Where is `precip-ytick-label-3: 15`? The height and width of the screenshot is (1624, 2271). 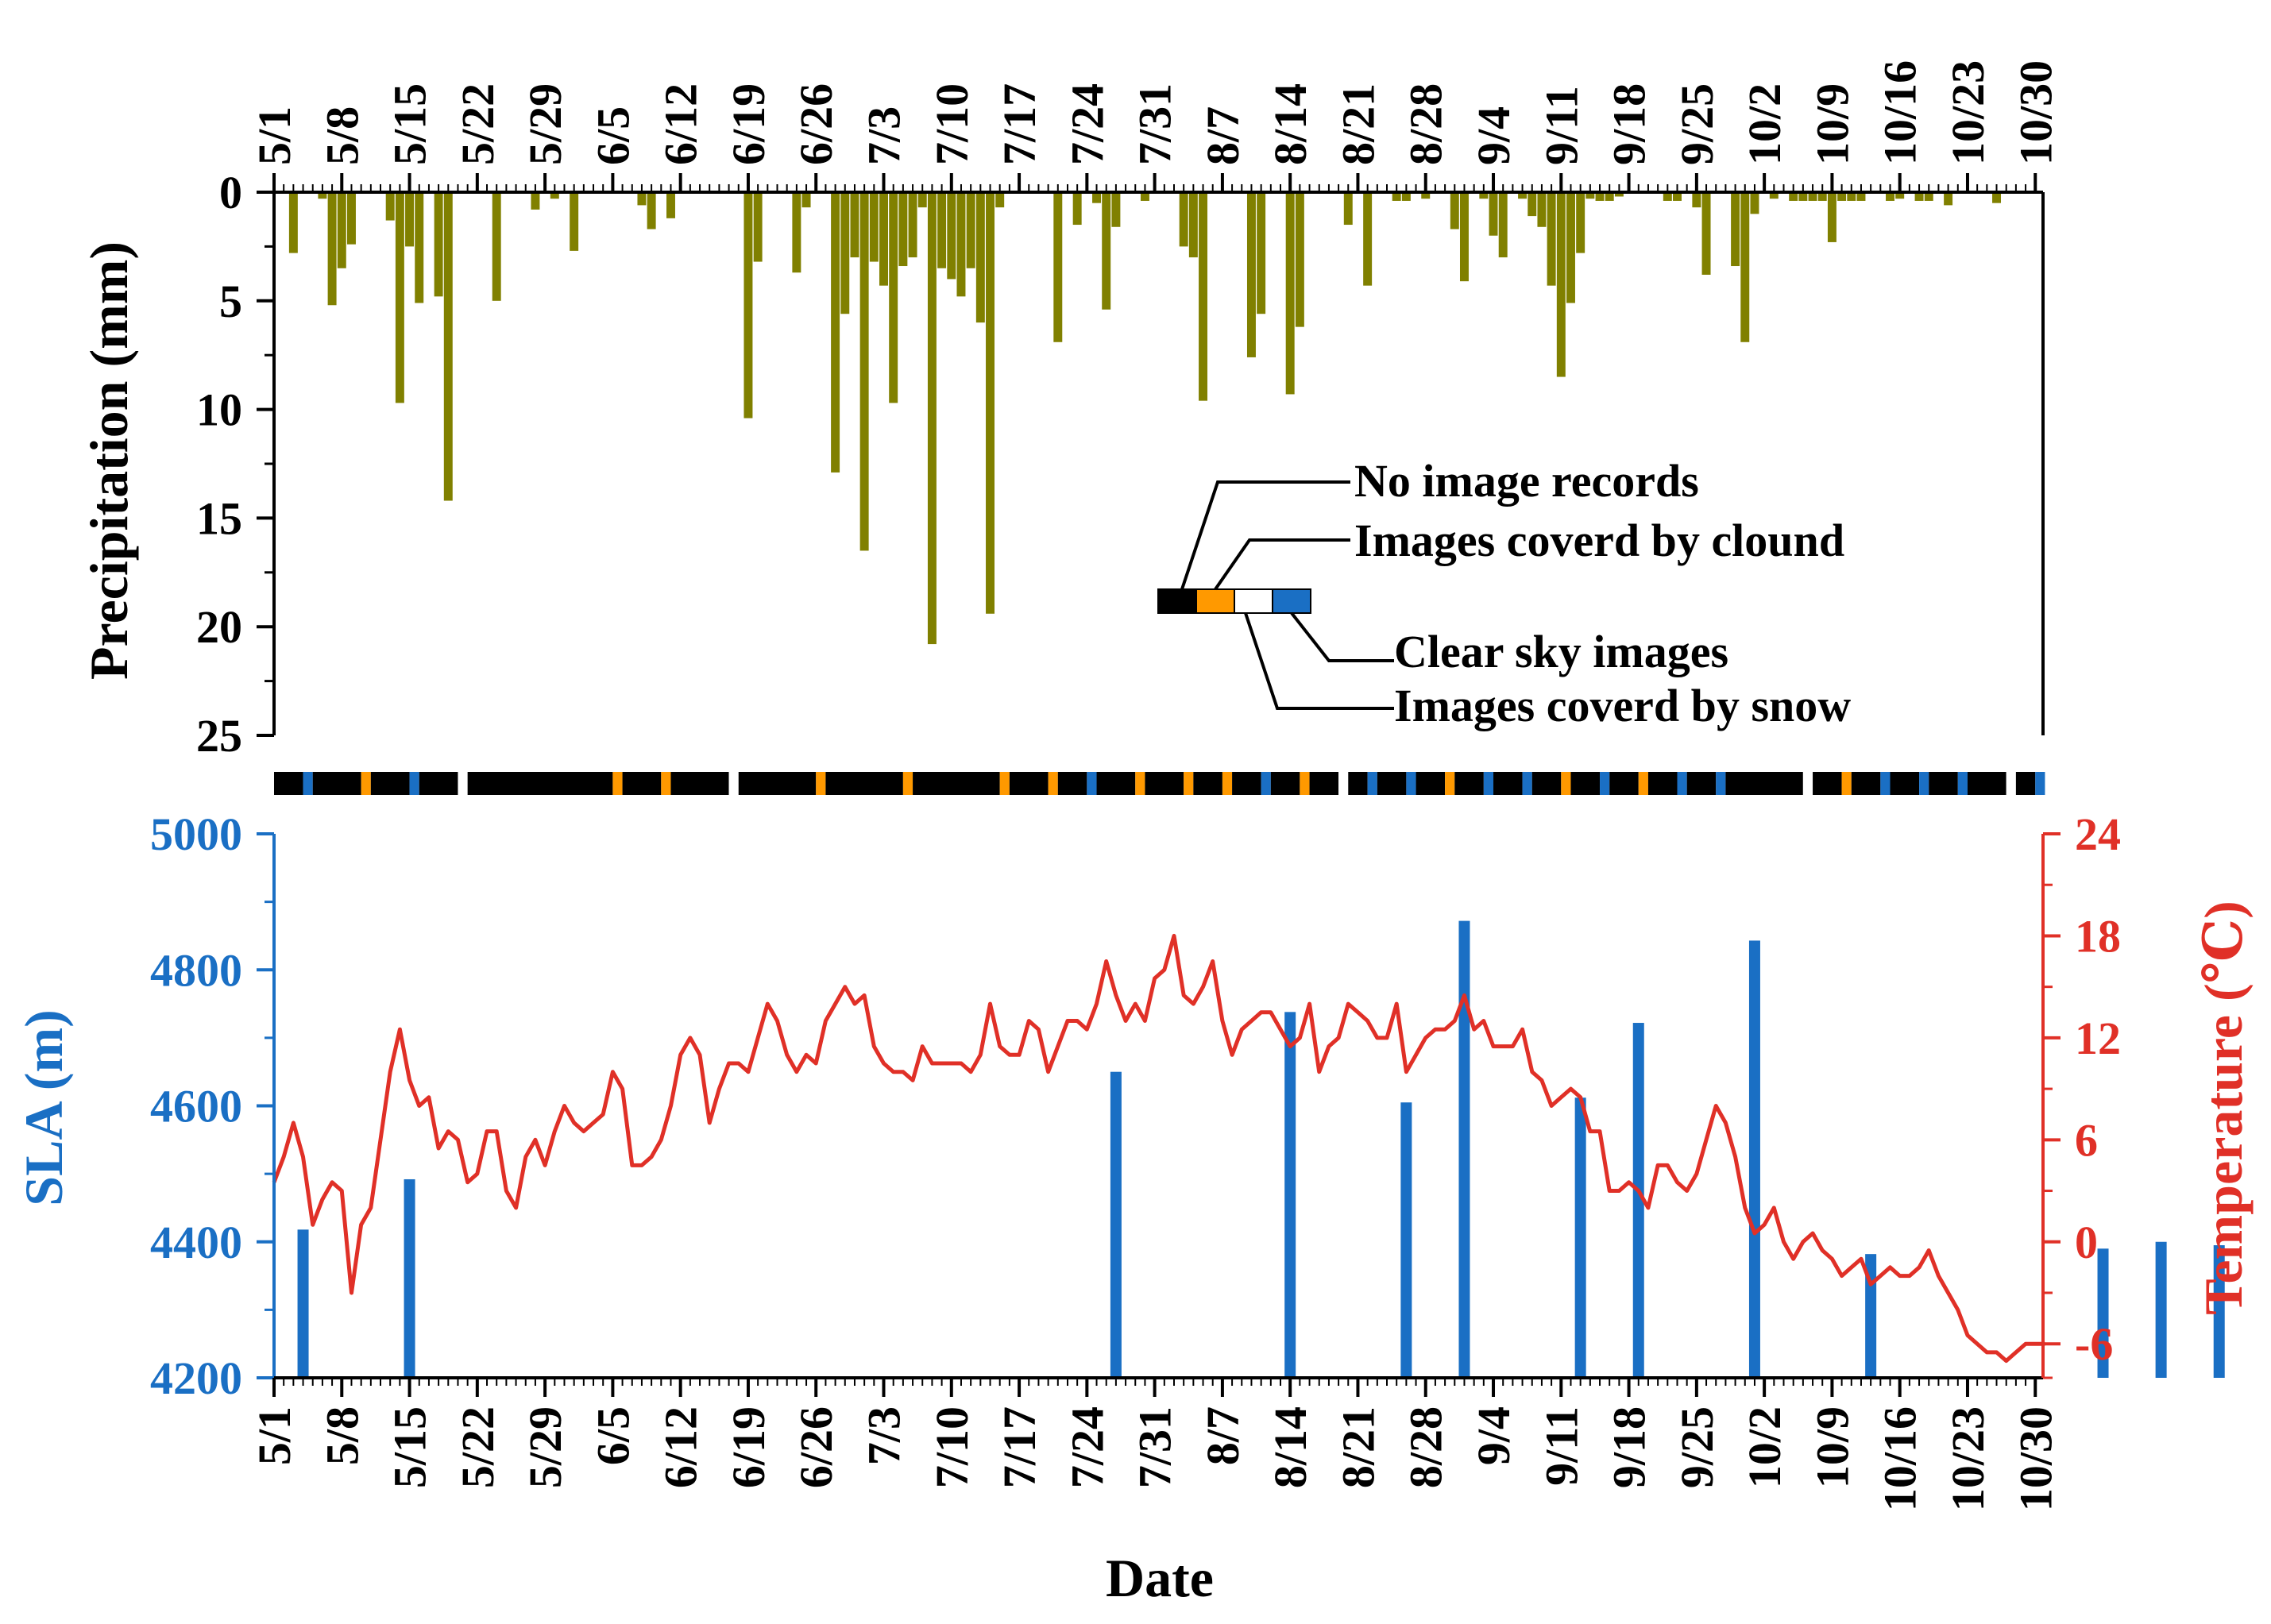
precip-ytick-label-3: 15 is located at coordinates (219, 518).